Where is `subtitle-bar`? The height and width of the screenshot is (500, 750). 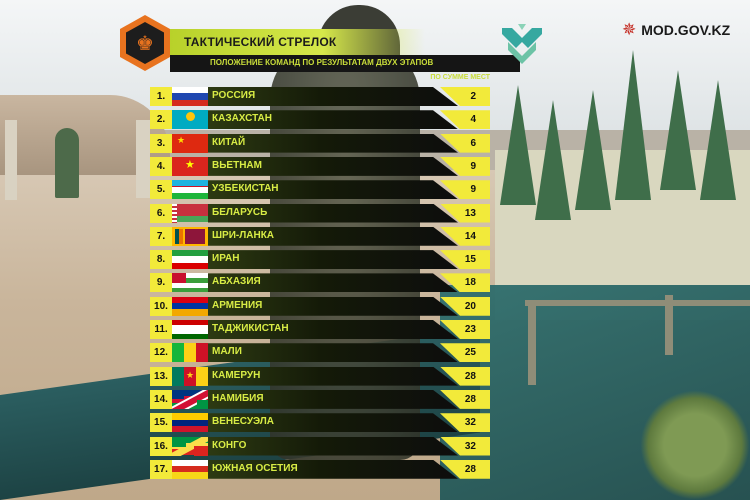
subtitle-bar is located at coordinates (345, 63).